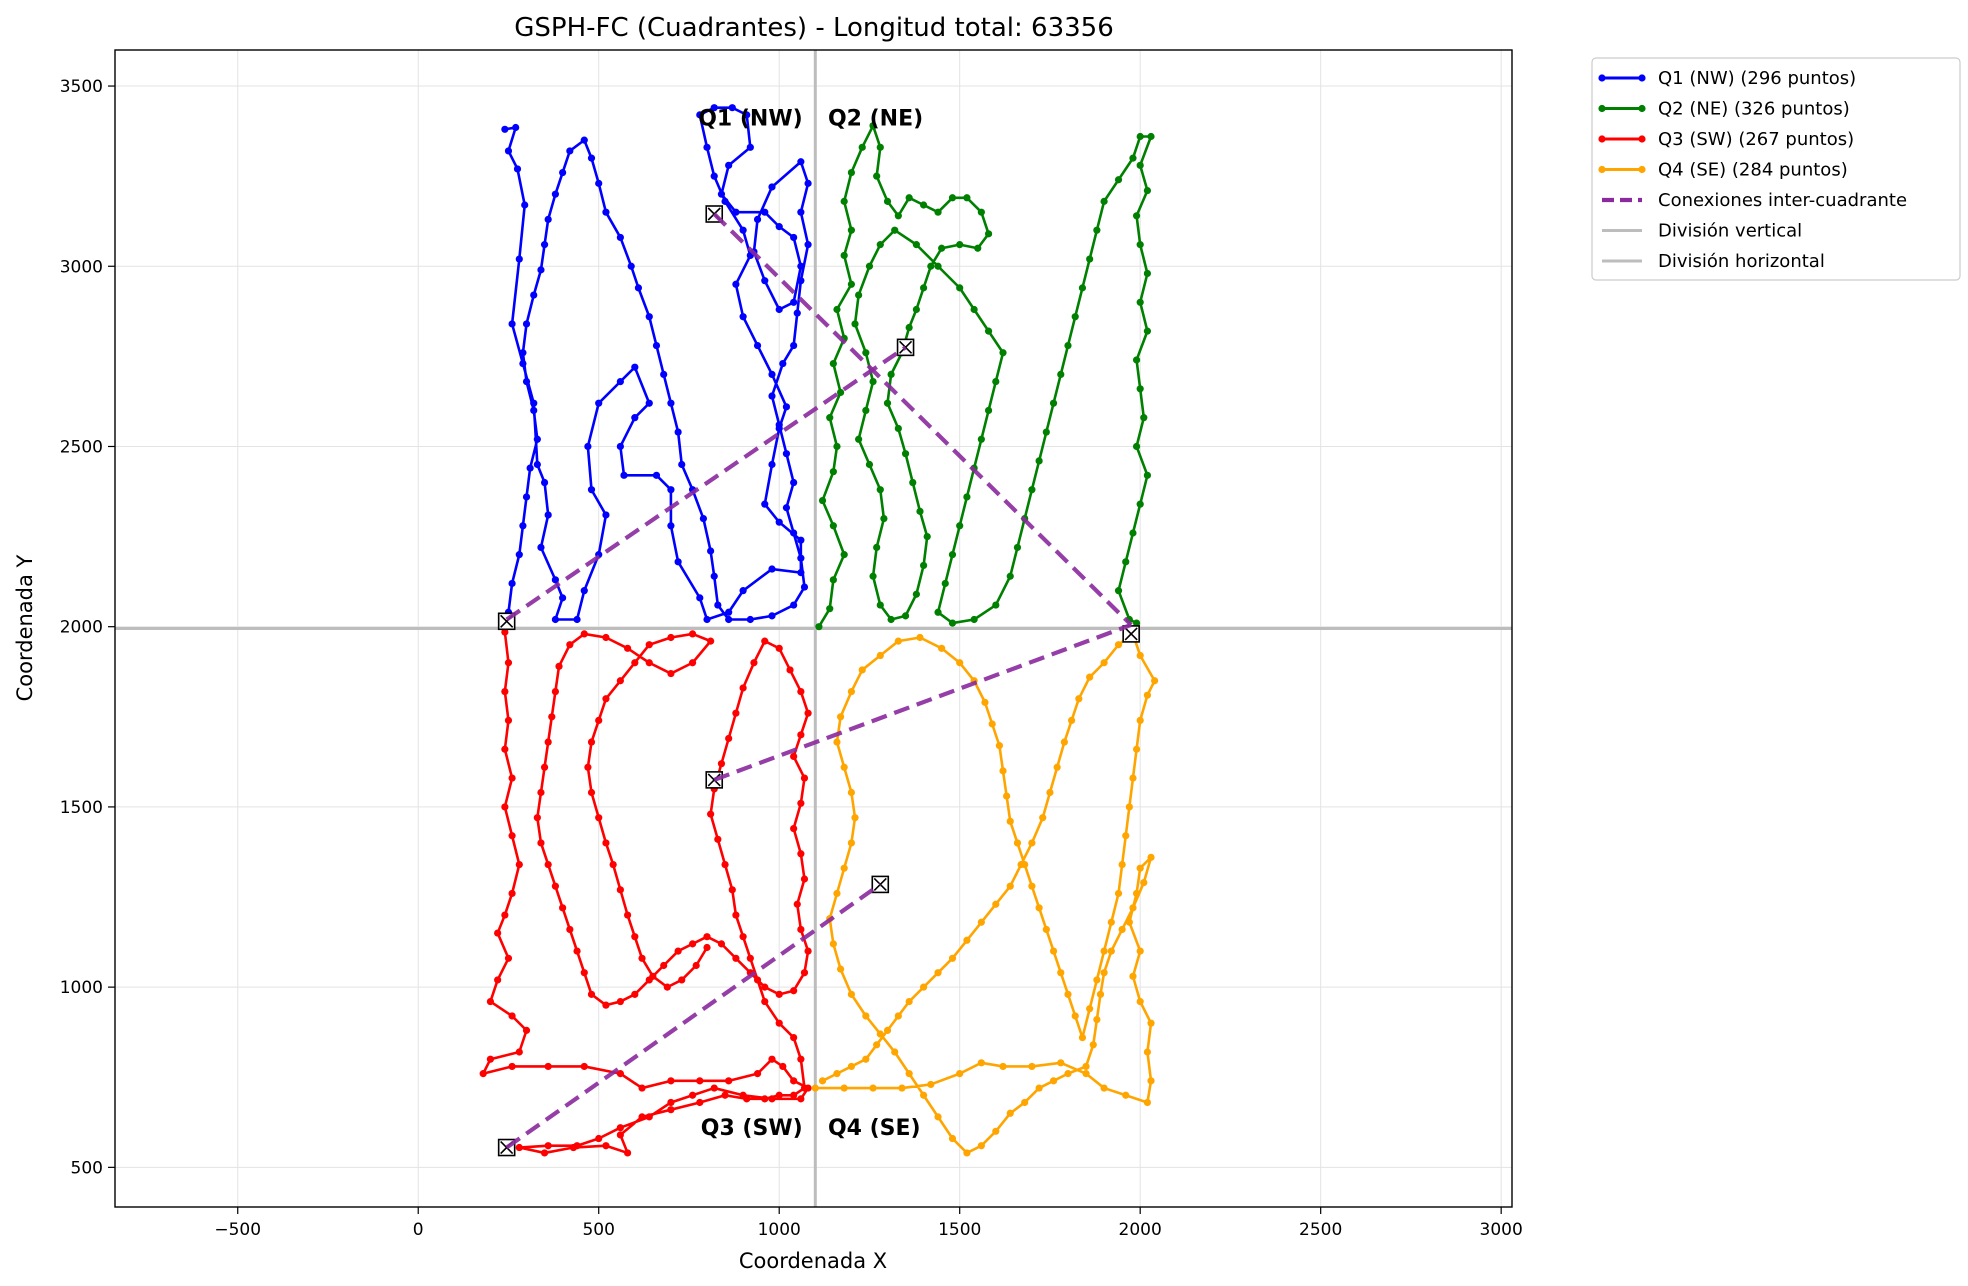 This screenshot has height=1286, width=1968. I want to click on legend-entry: Q4 (SE) (284 puntos), so click(1723, 170).